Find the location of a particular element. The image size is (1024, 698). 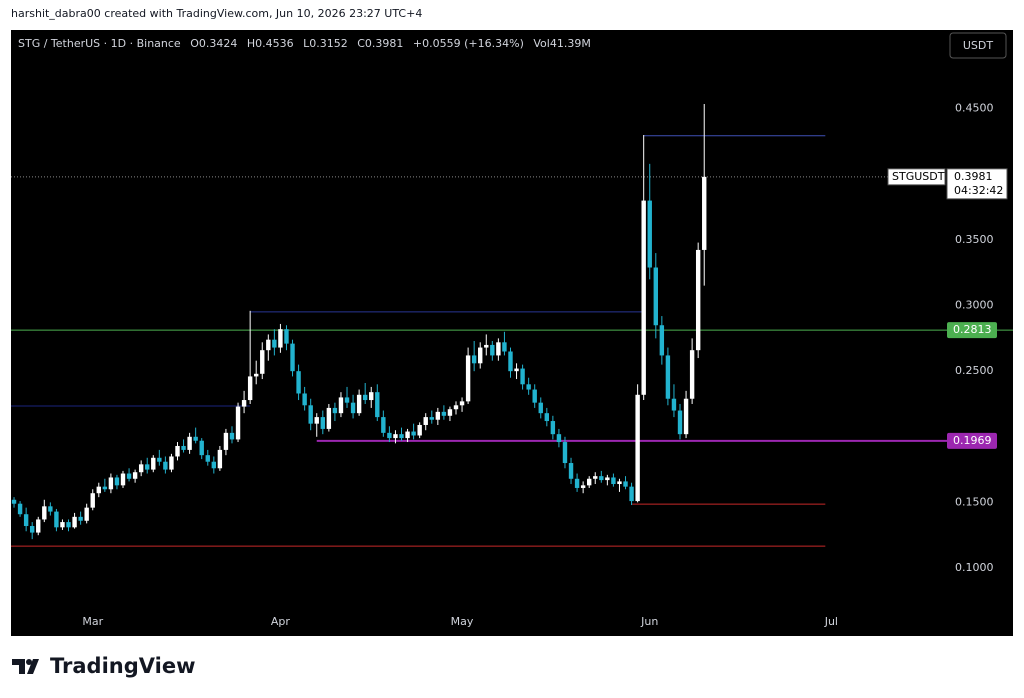

level-label: 0.1969 is located at coordinates (972, 440).